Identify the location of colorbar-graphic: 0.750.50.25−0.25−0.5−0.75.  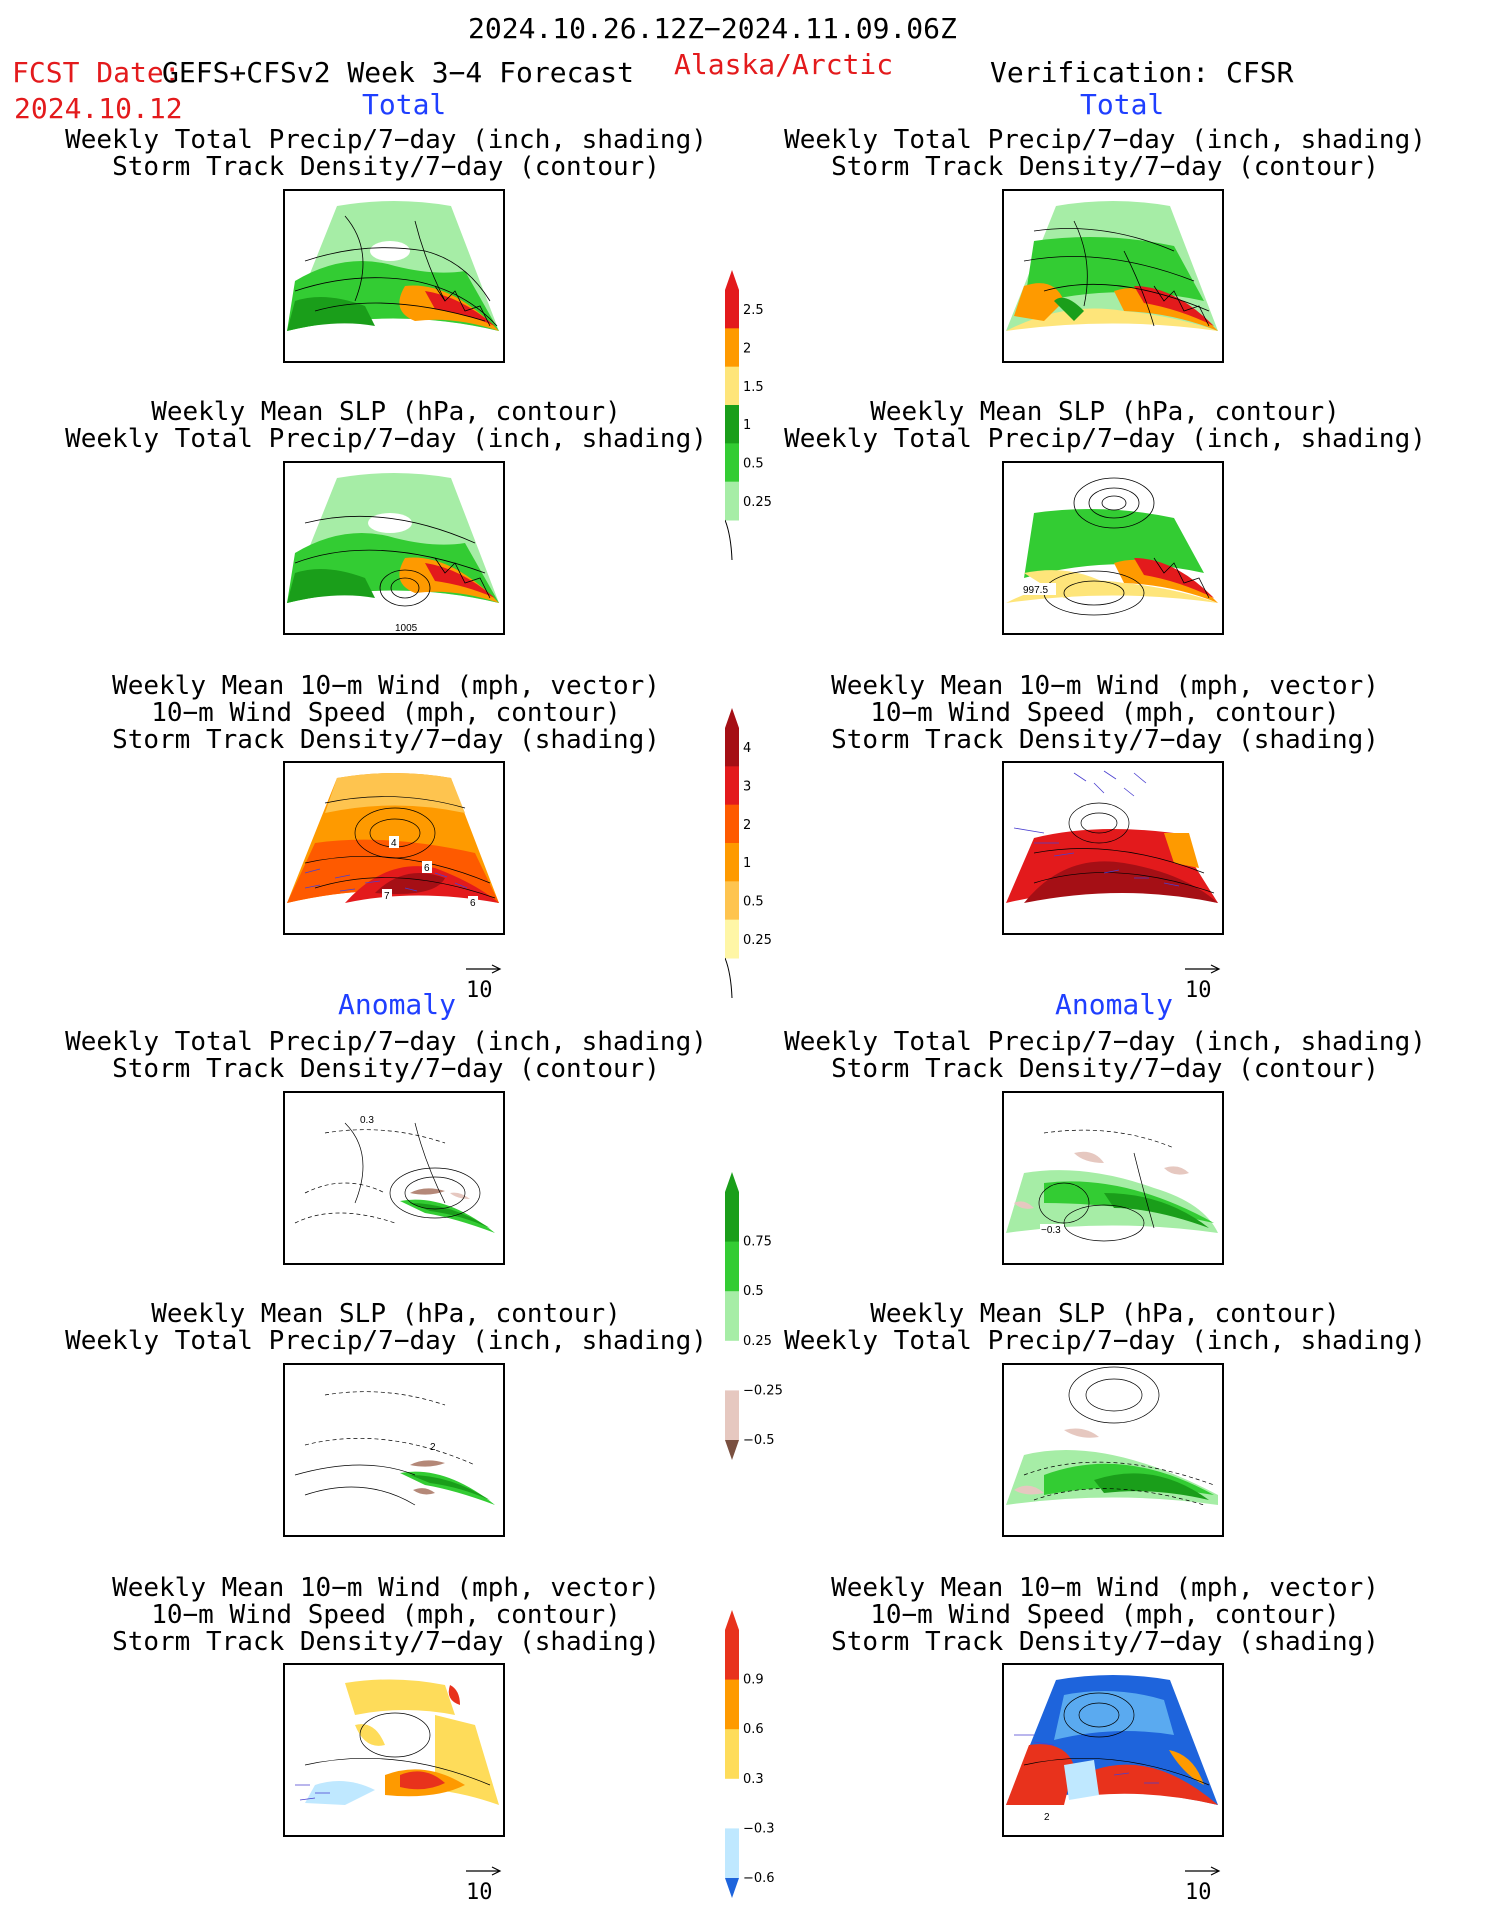
(754, 1335).